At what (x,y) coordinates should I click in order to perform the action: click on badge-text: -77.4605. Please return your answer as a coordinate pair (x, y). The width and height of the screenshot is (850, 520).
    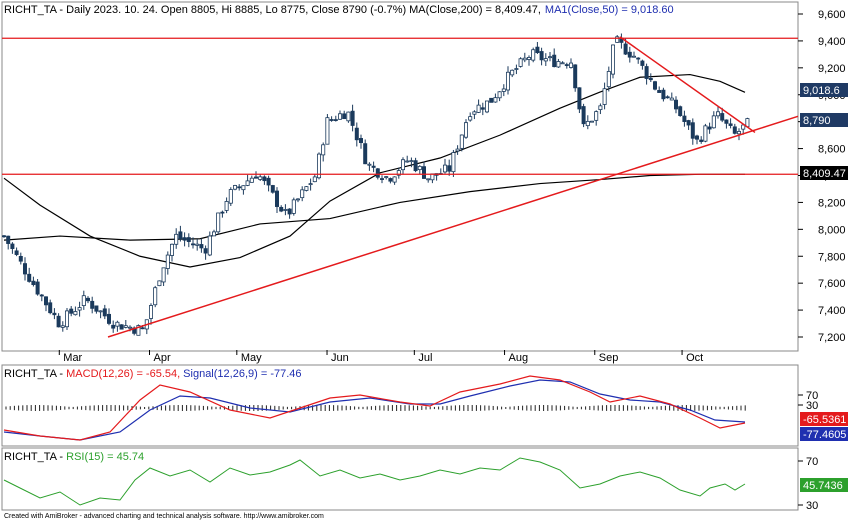
    Looking at the image, I should click on (824, 435).